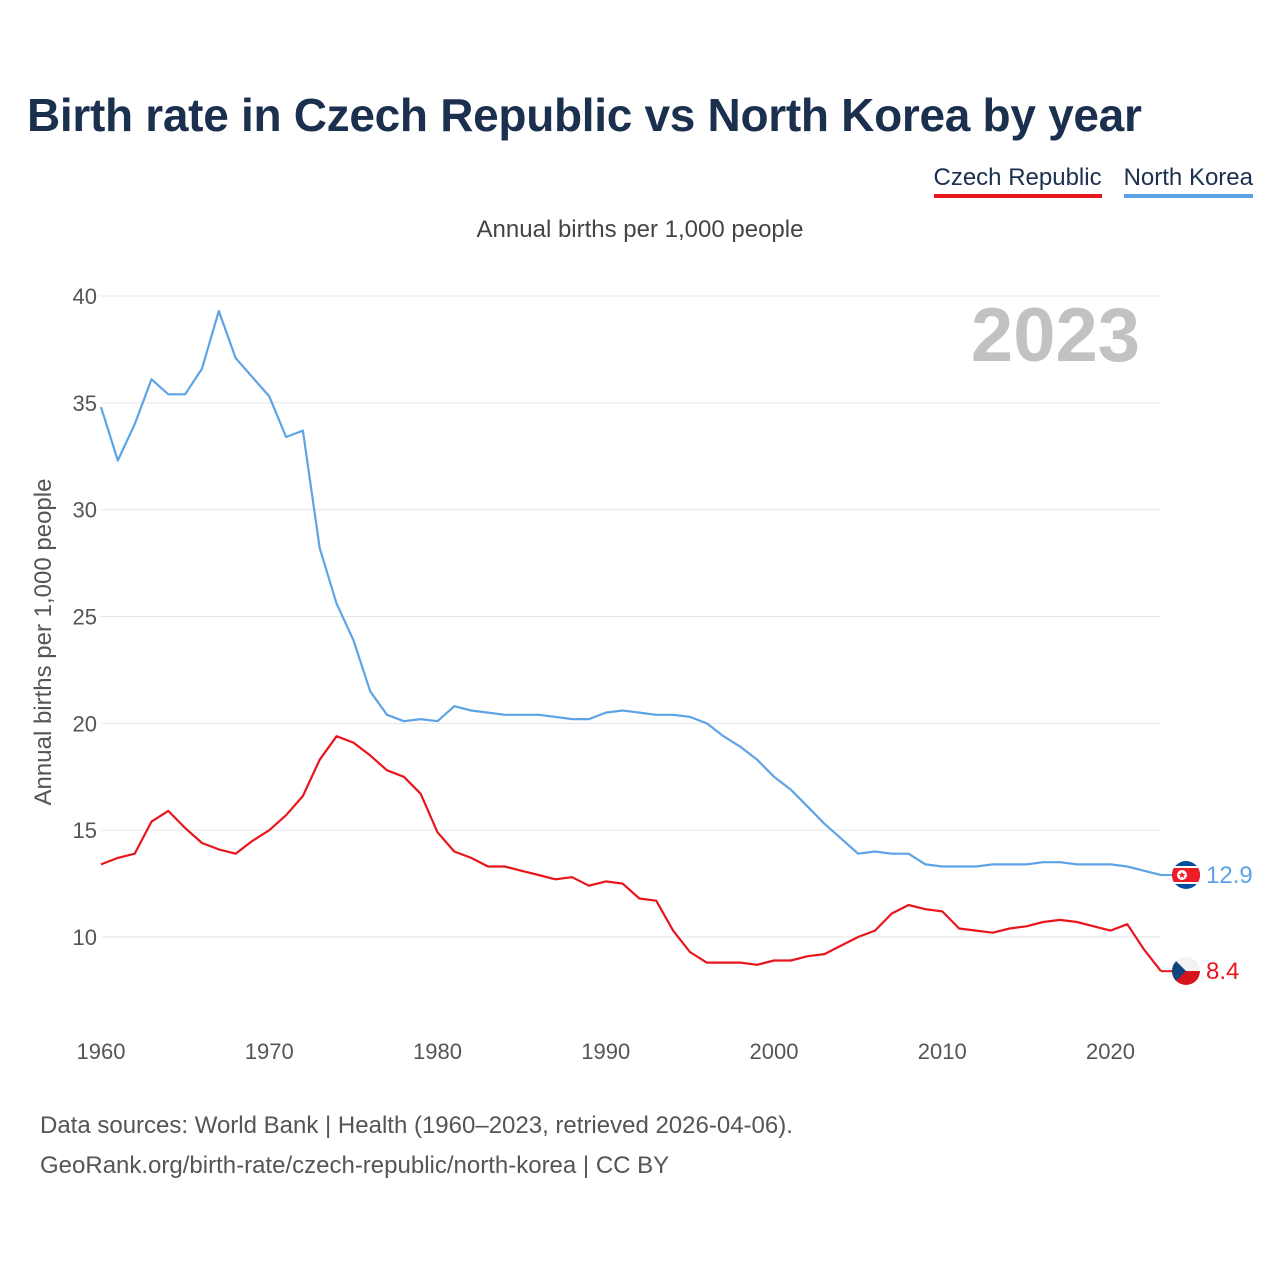 The height and width of the screenshot is (1280, 1280). Describe the element at coordinates (85, 723) in the screenshot. I see `y-tick-20: 20` at that location.